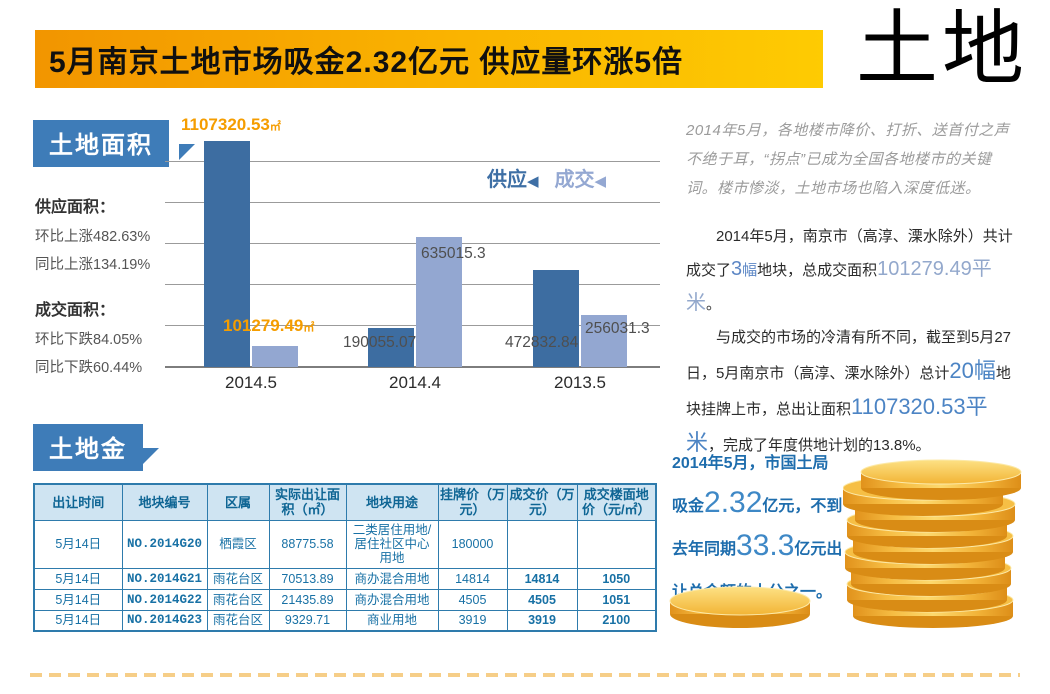  I want to click on bar-供应-2014.4, so click(391, 347).